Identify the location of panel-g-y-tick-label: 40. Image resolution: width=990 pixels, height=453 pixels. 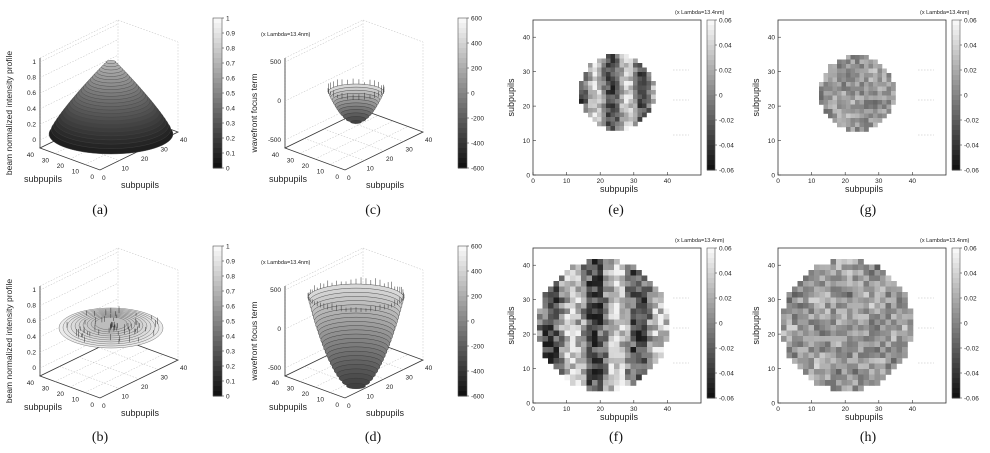
(772, 38).